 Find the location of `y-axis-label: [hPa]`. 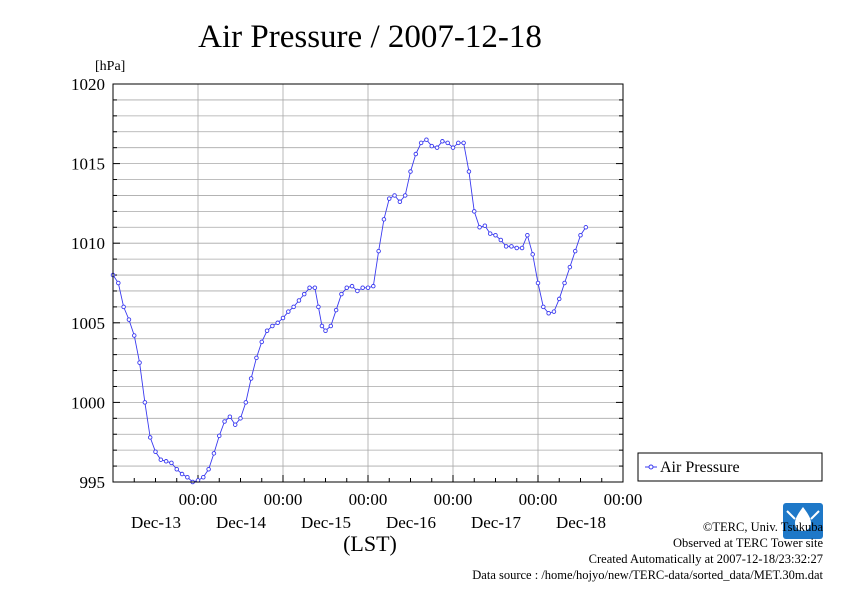

y-axis-label: [hPa] is located at coordinates (110, 66).